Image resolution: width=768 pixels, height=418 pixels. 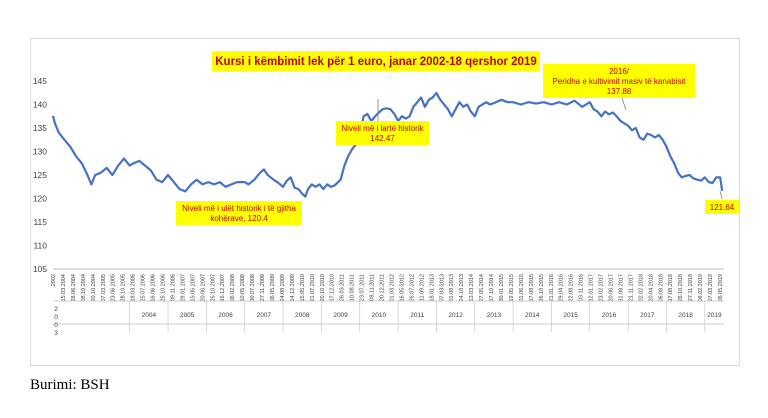 I want to click on x-date-label: 23.02.2017, so click(x=602, y=288).